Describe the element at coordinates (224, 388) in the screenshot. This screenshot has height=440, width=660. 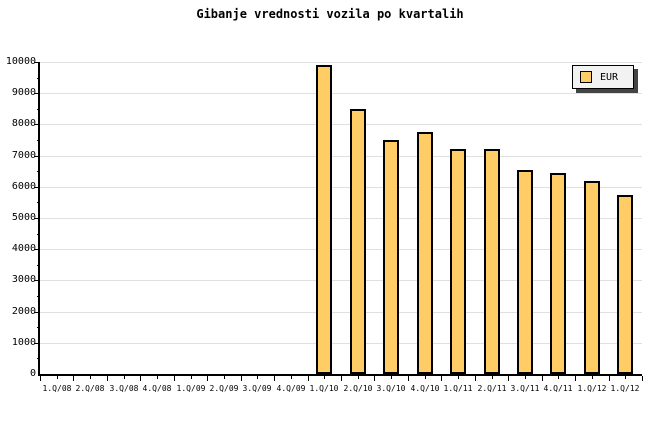
I see `x-tick-label: 2.Q/09` at that location.